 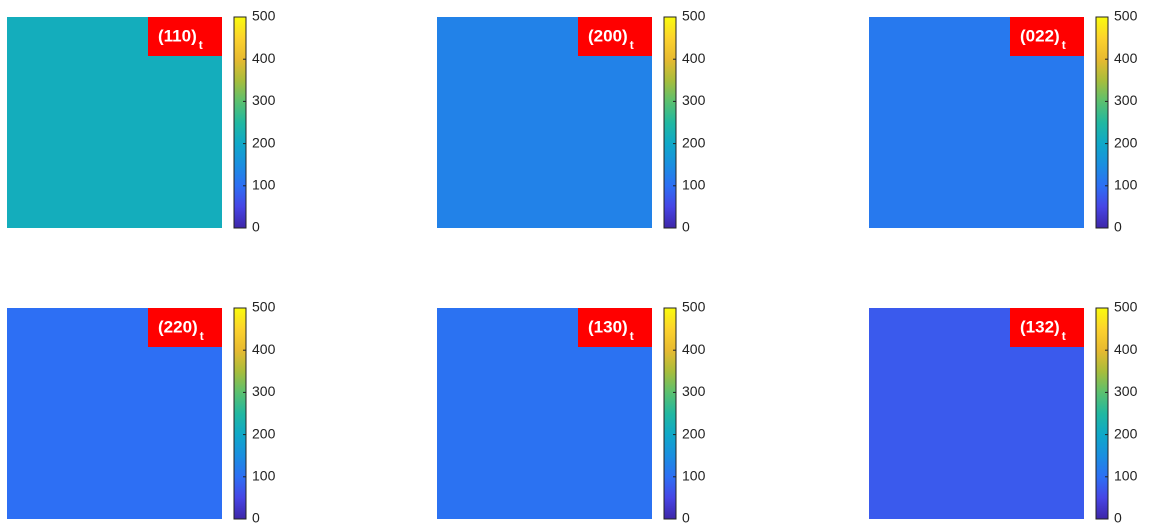 I want to click on panel-label: (130), so click(x=608, y=326).